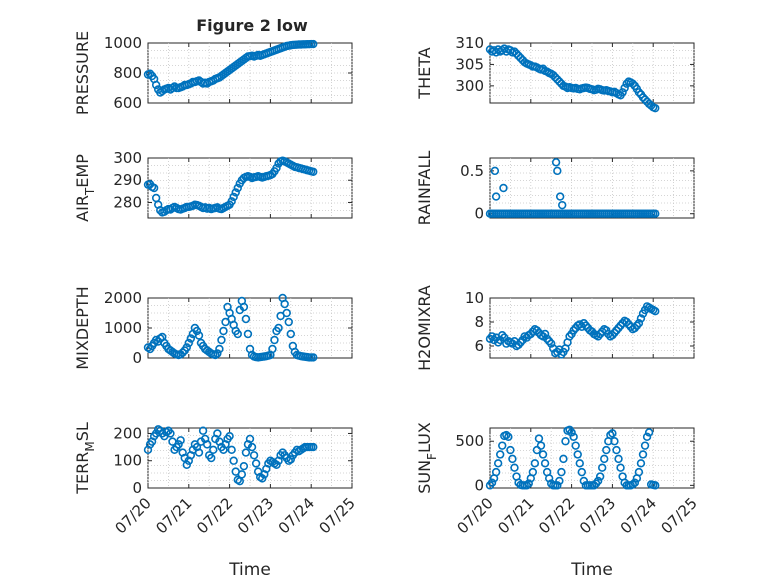  I want to click on subplot-h2omixra: 6 8 10 H2OMIXRA, so click(555, 328).